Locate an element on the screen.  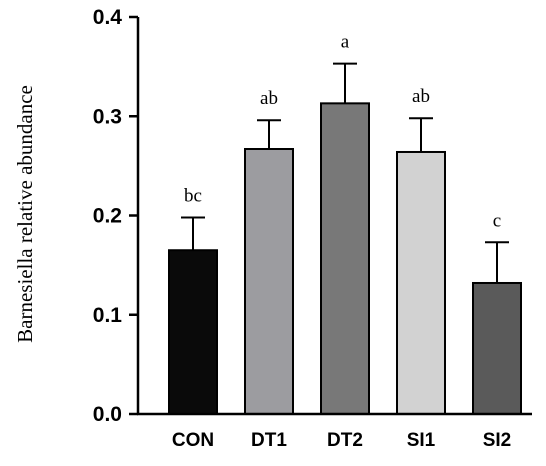
x-tick-label-si2: SI2 is located at coordinates (497, 440).